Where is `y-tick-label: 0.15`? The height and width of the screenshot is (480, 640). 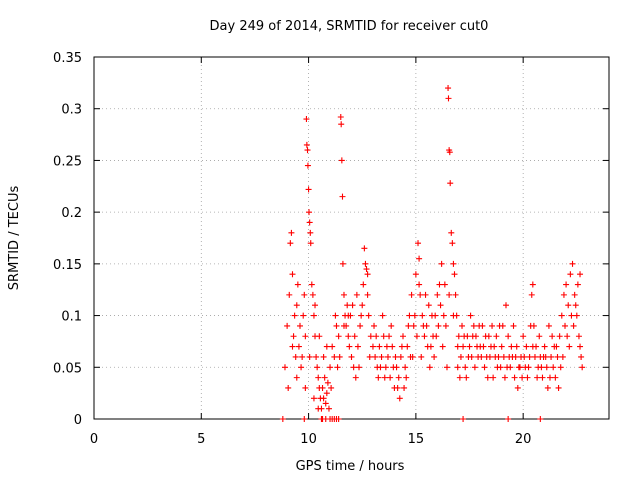
y-tick-label: 0.15 is located at coordinates (67, 265).